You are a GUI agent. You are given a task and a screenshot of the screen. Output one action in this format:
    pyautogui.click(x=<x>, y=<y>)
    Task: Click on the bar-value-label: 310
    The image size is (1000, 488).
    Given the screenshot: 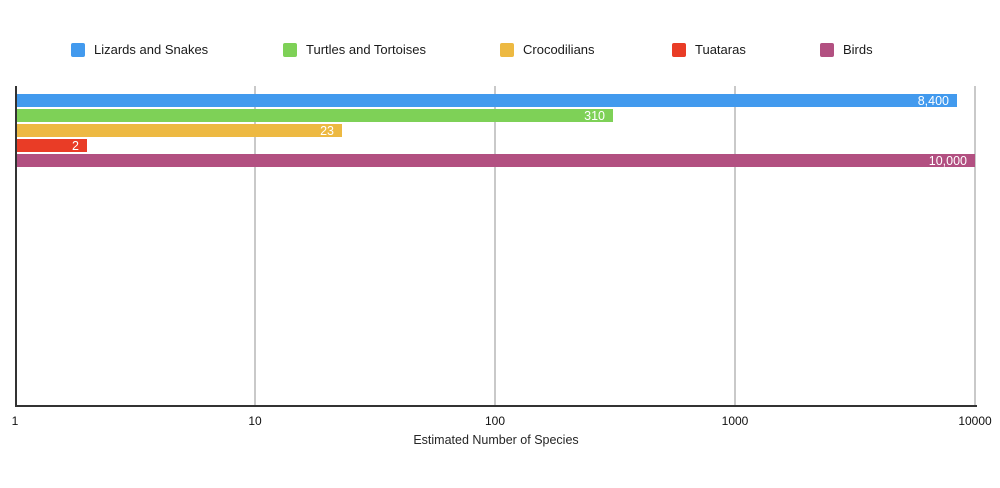 What is the action you would take?
    pyautogui.click(x=594, y=115)
    